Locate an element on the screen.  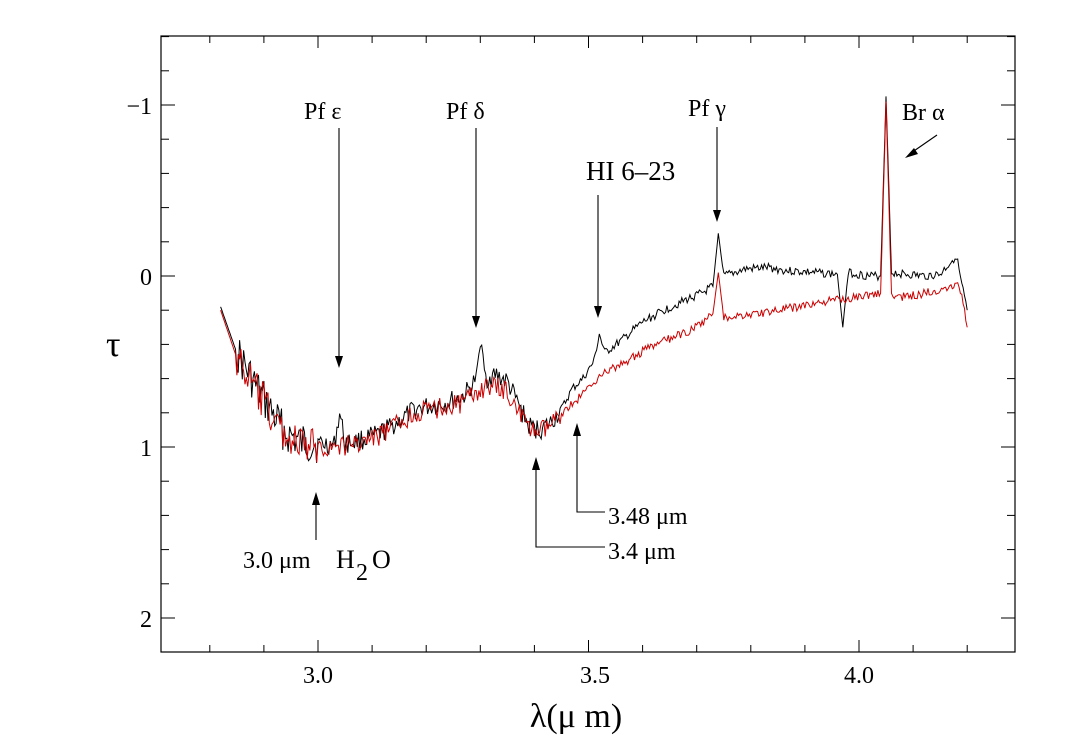
y-axis-label: τ is located at coordinates (113, 344).